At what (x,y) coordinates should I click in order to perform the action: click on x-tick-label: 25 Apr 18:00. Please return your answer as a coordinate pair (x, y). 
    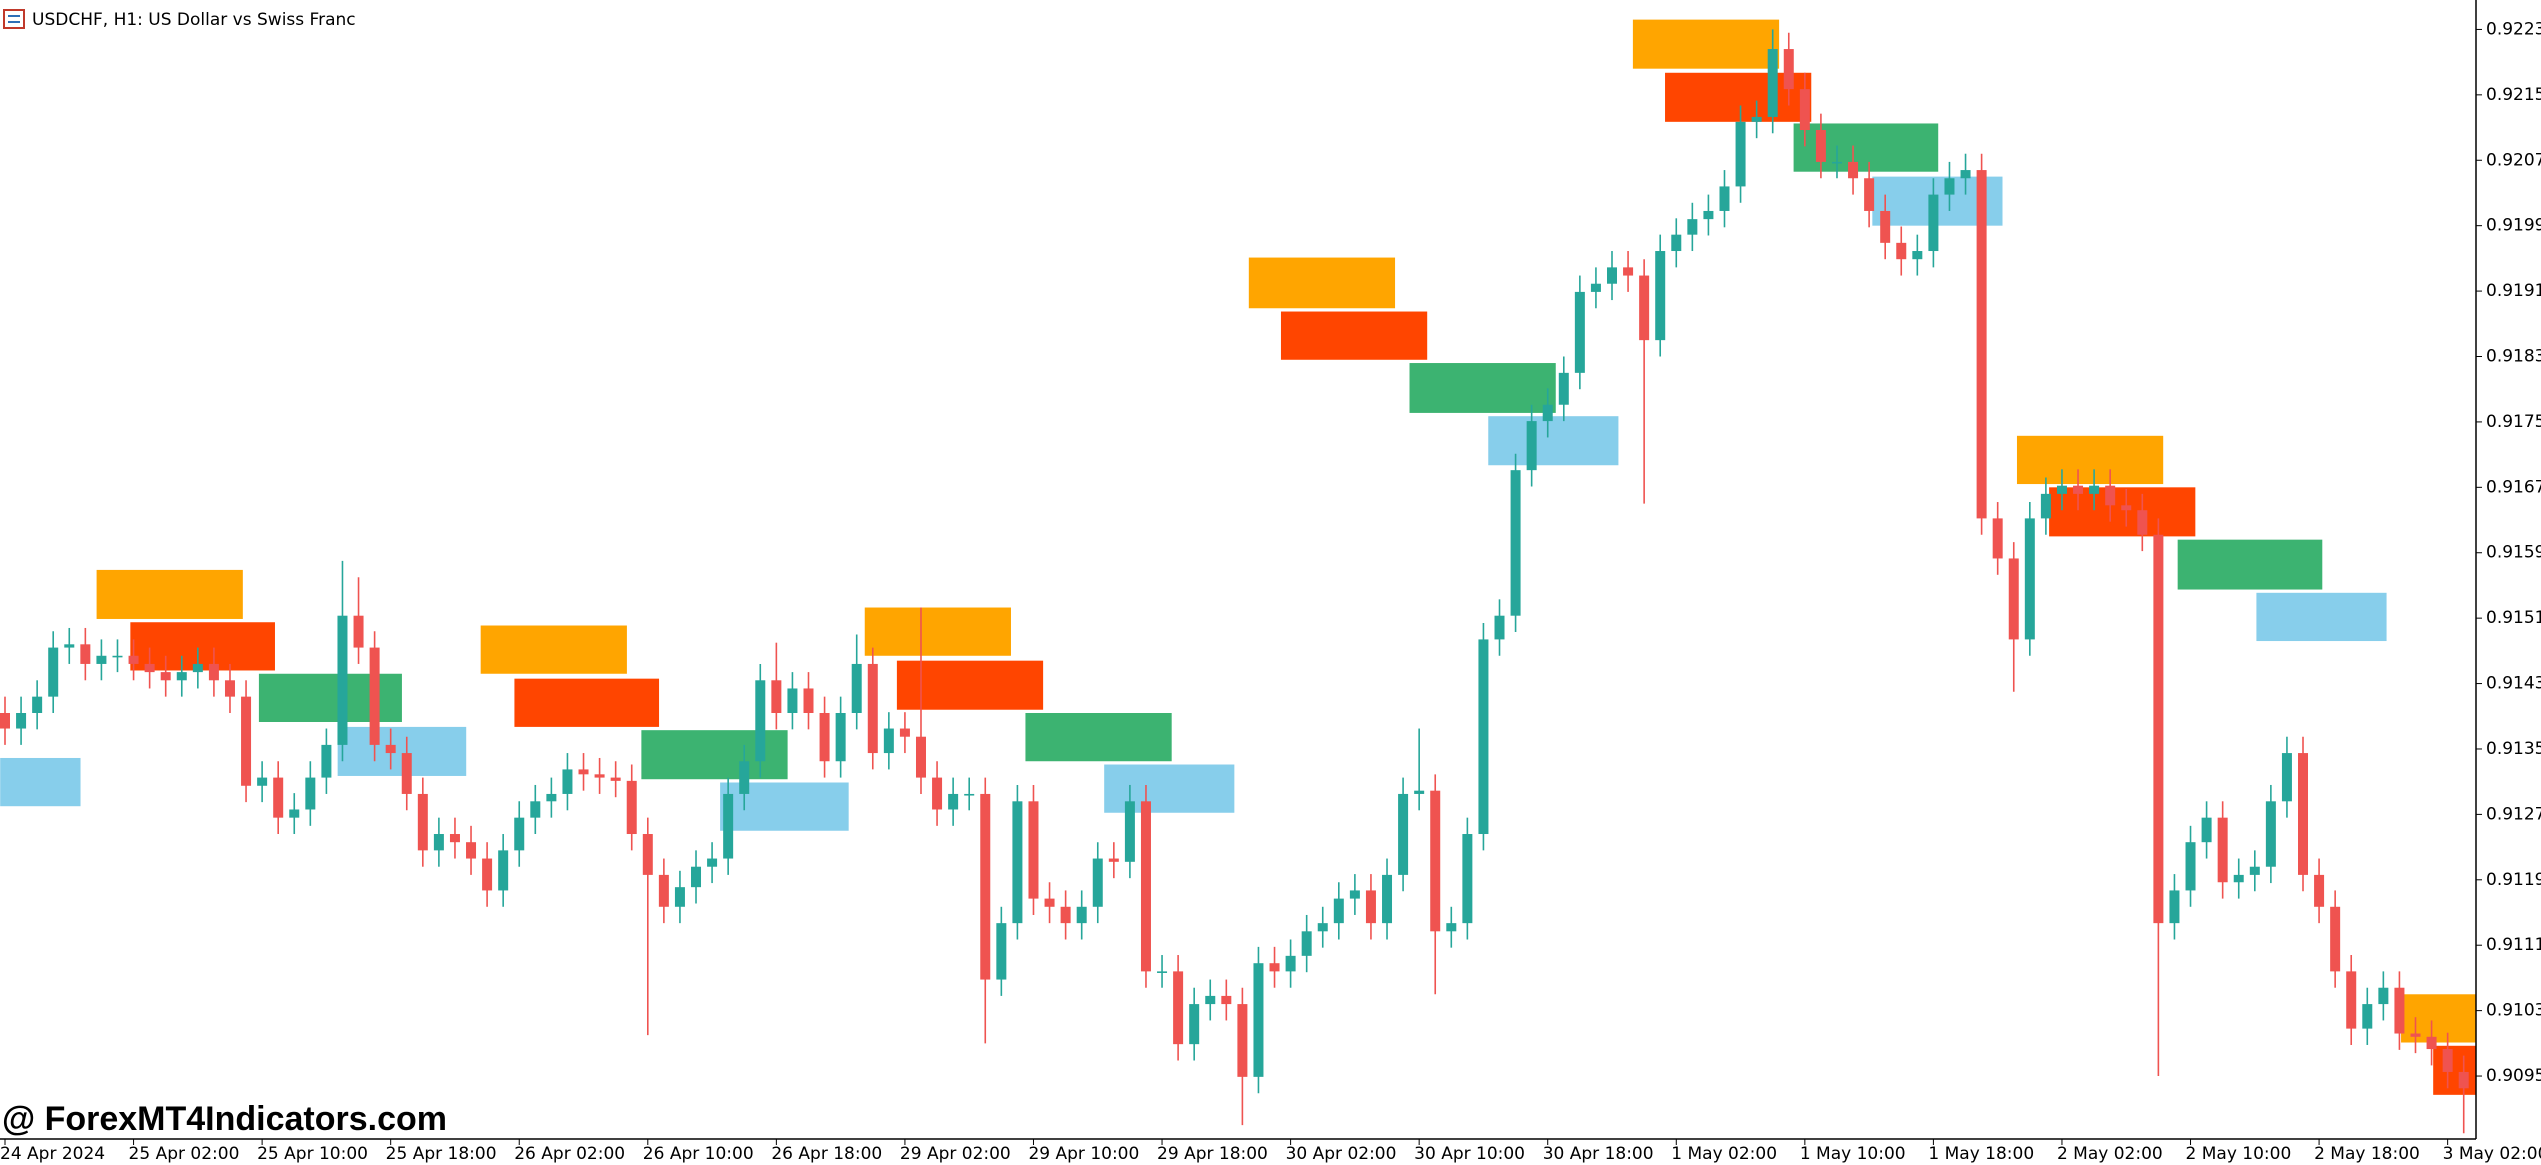
    Looking at the image, I should click on (441, 1154).